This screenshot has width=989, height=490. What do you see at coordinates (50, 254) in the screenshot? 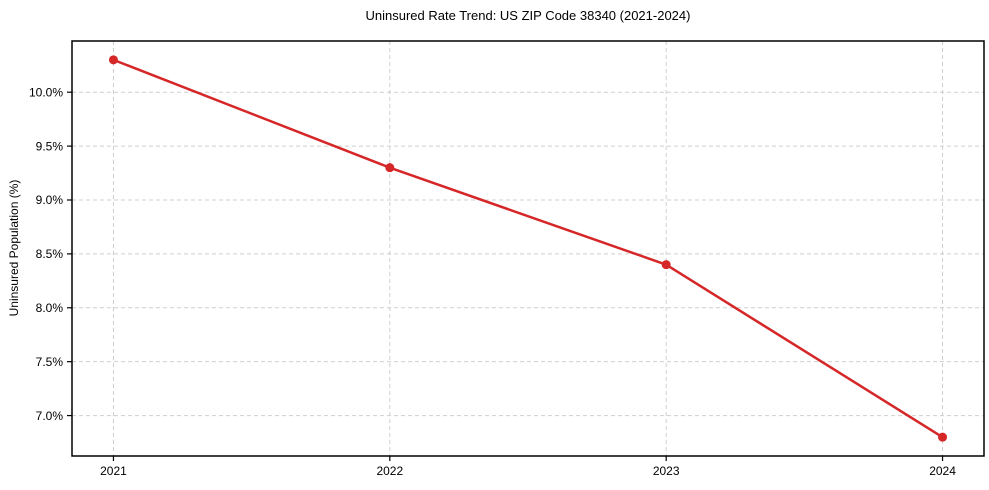
I see `y-tick-label: 8.5%` at bounding box center [50, 254].